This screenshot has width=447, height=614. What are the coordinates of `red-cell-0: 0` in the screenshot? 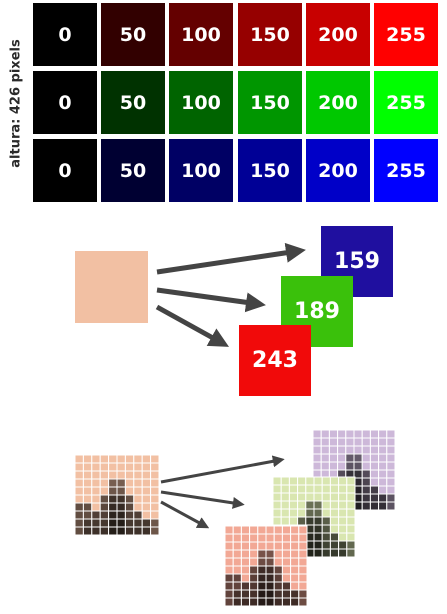 It's located at (65, 34).